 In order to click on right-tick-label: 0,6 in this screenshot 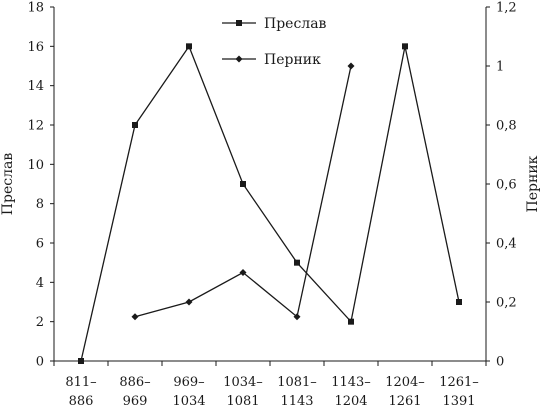, I will do `click(506, 185)`.